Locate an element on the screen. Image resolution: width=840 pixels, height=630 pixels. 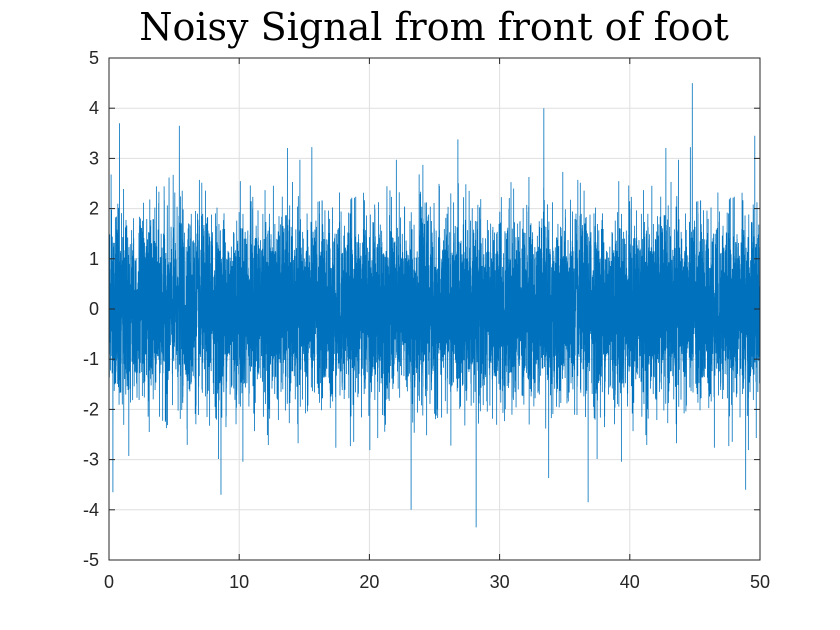
y-tick-label: 2 is located at coordinates (94, 209).